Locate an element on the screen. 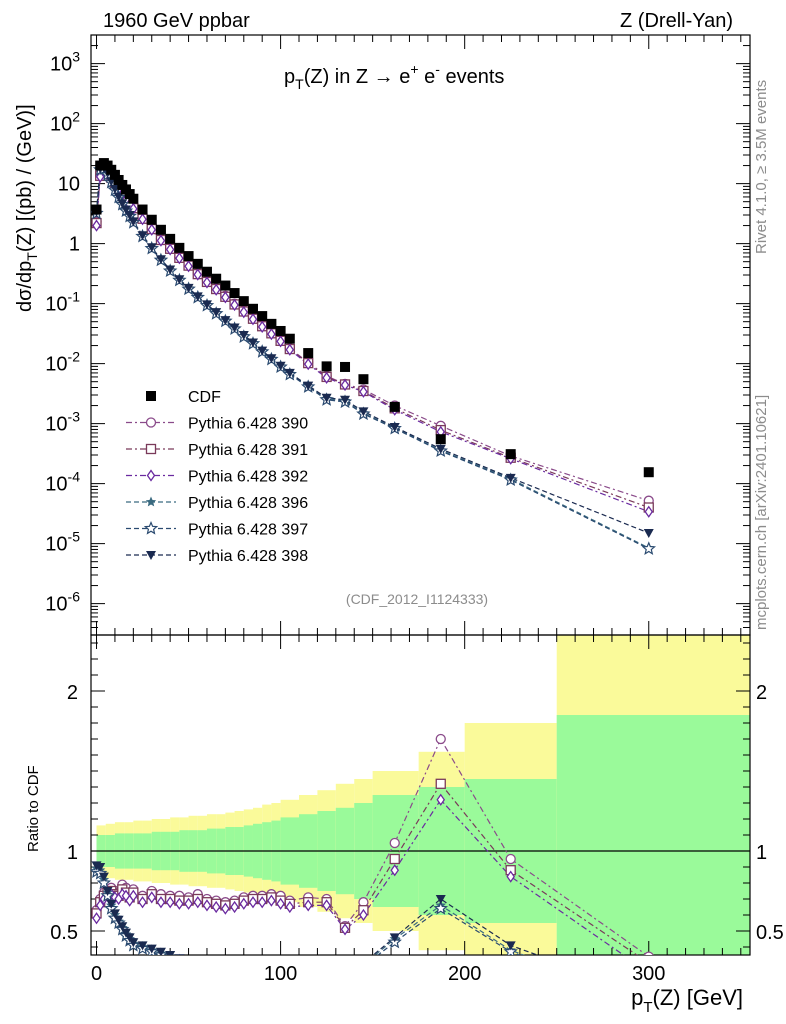  main-y-axis-label: dσ/dpT(Z) [(pb) / (GeV)] is located at coordinates (27, 208).